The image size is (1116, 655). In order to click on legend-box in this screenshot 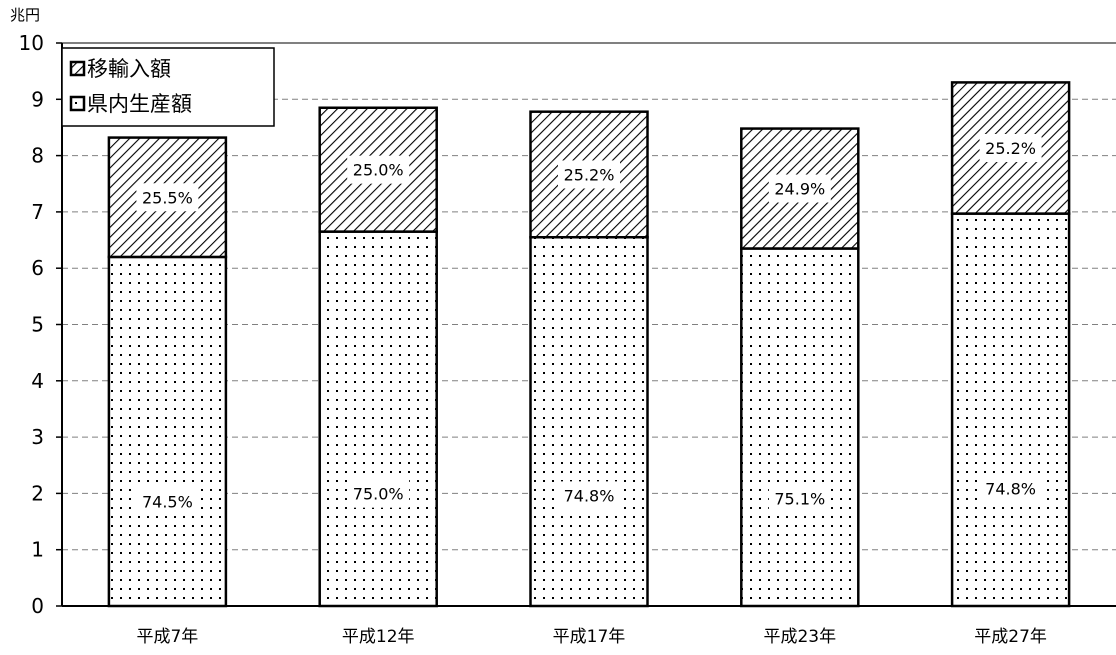, I will do `click(168, 87)`.